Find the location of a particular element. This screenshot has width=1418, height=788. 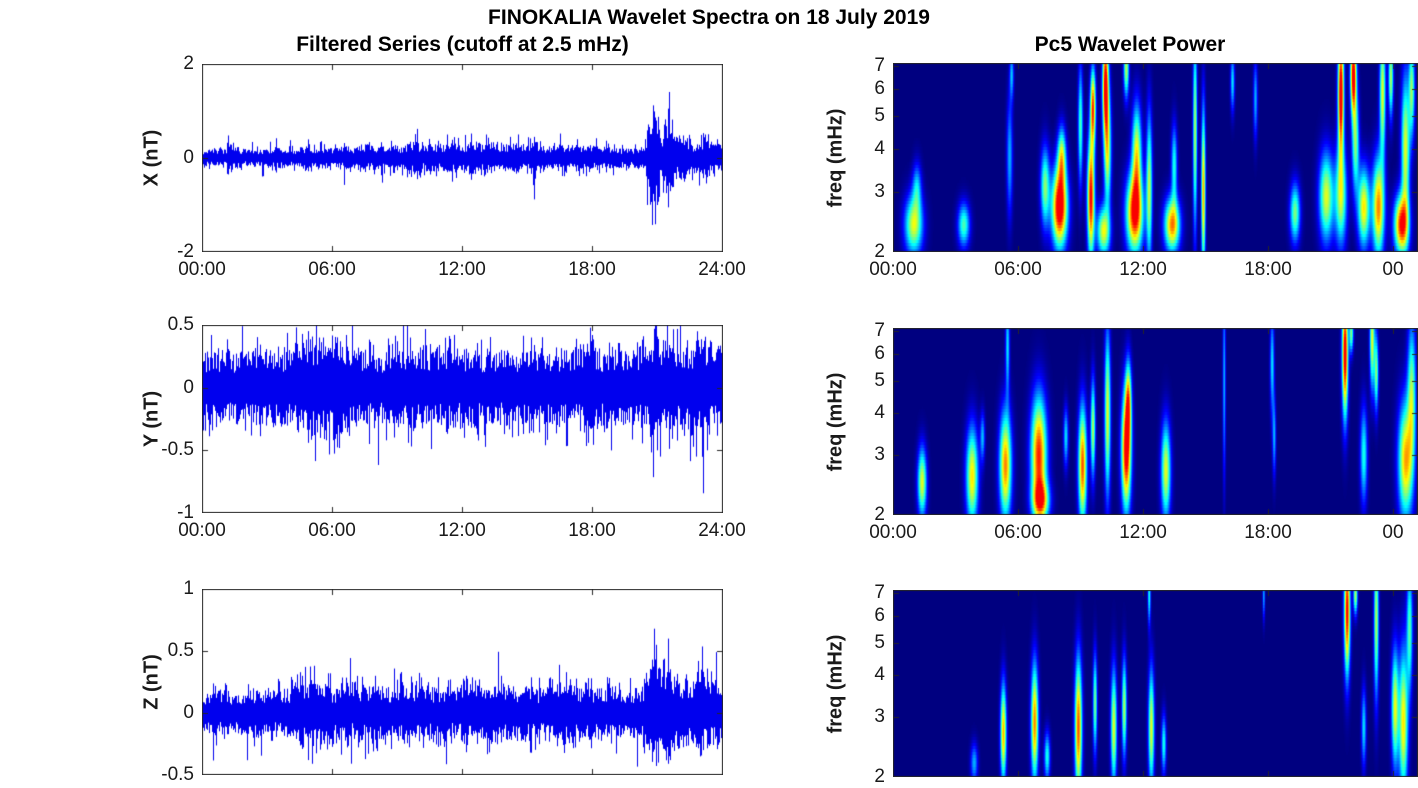

wavelet-panel-z_wavelet is located at coordinates (1155, 683).